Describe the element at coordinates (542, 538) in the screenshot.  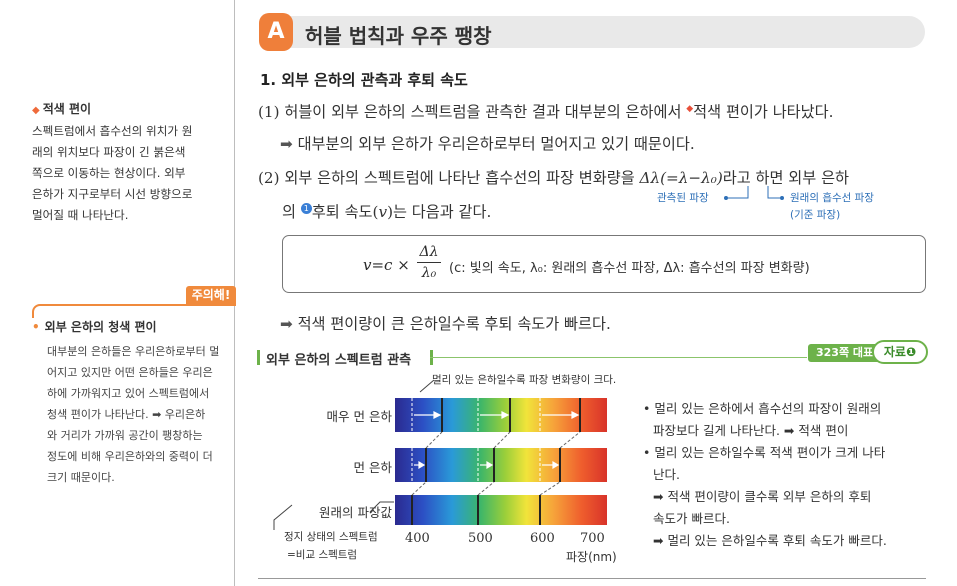
I see `axis-tick-600: 600` at that location.